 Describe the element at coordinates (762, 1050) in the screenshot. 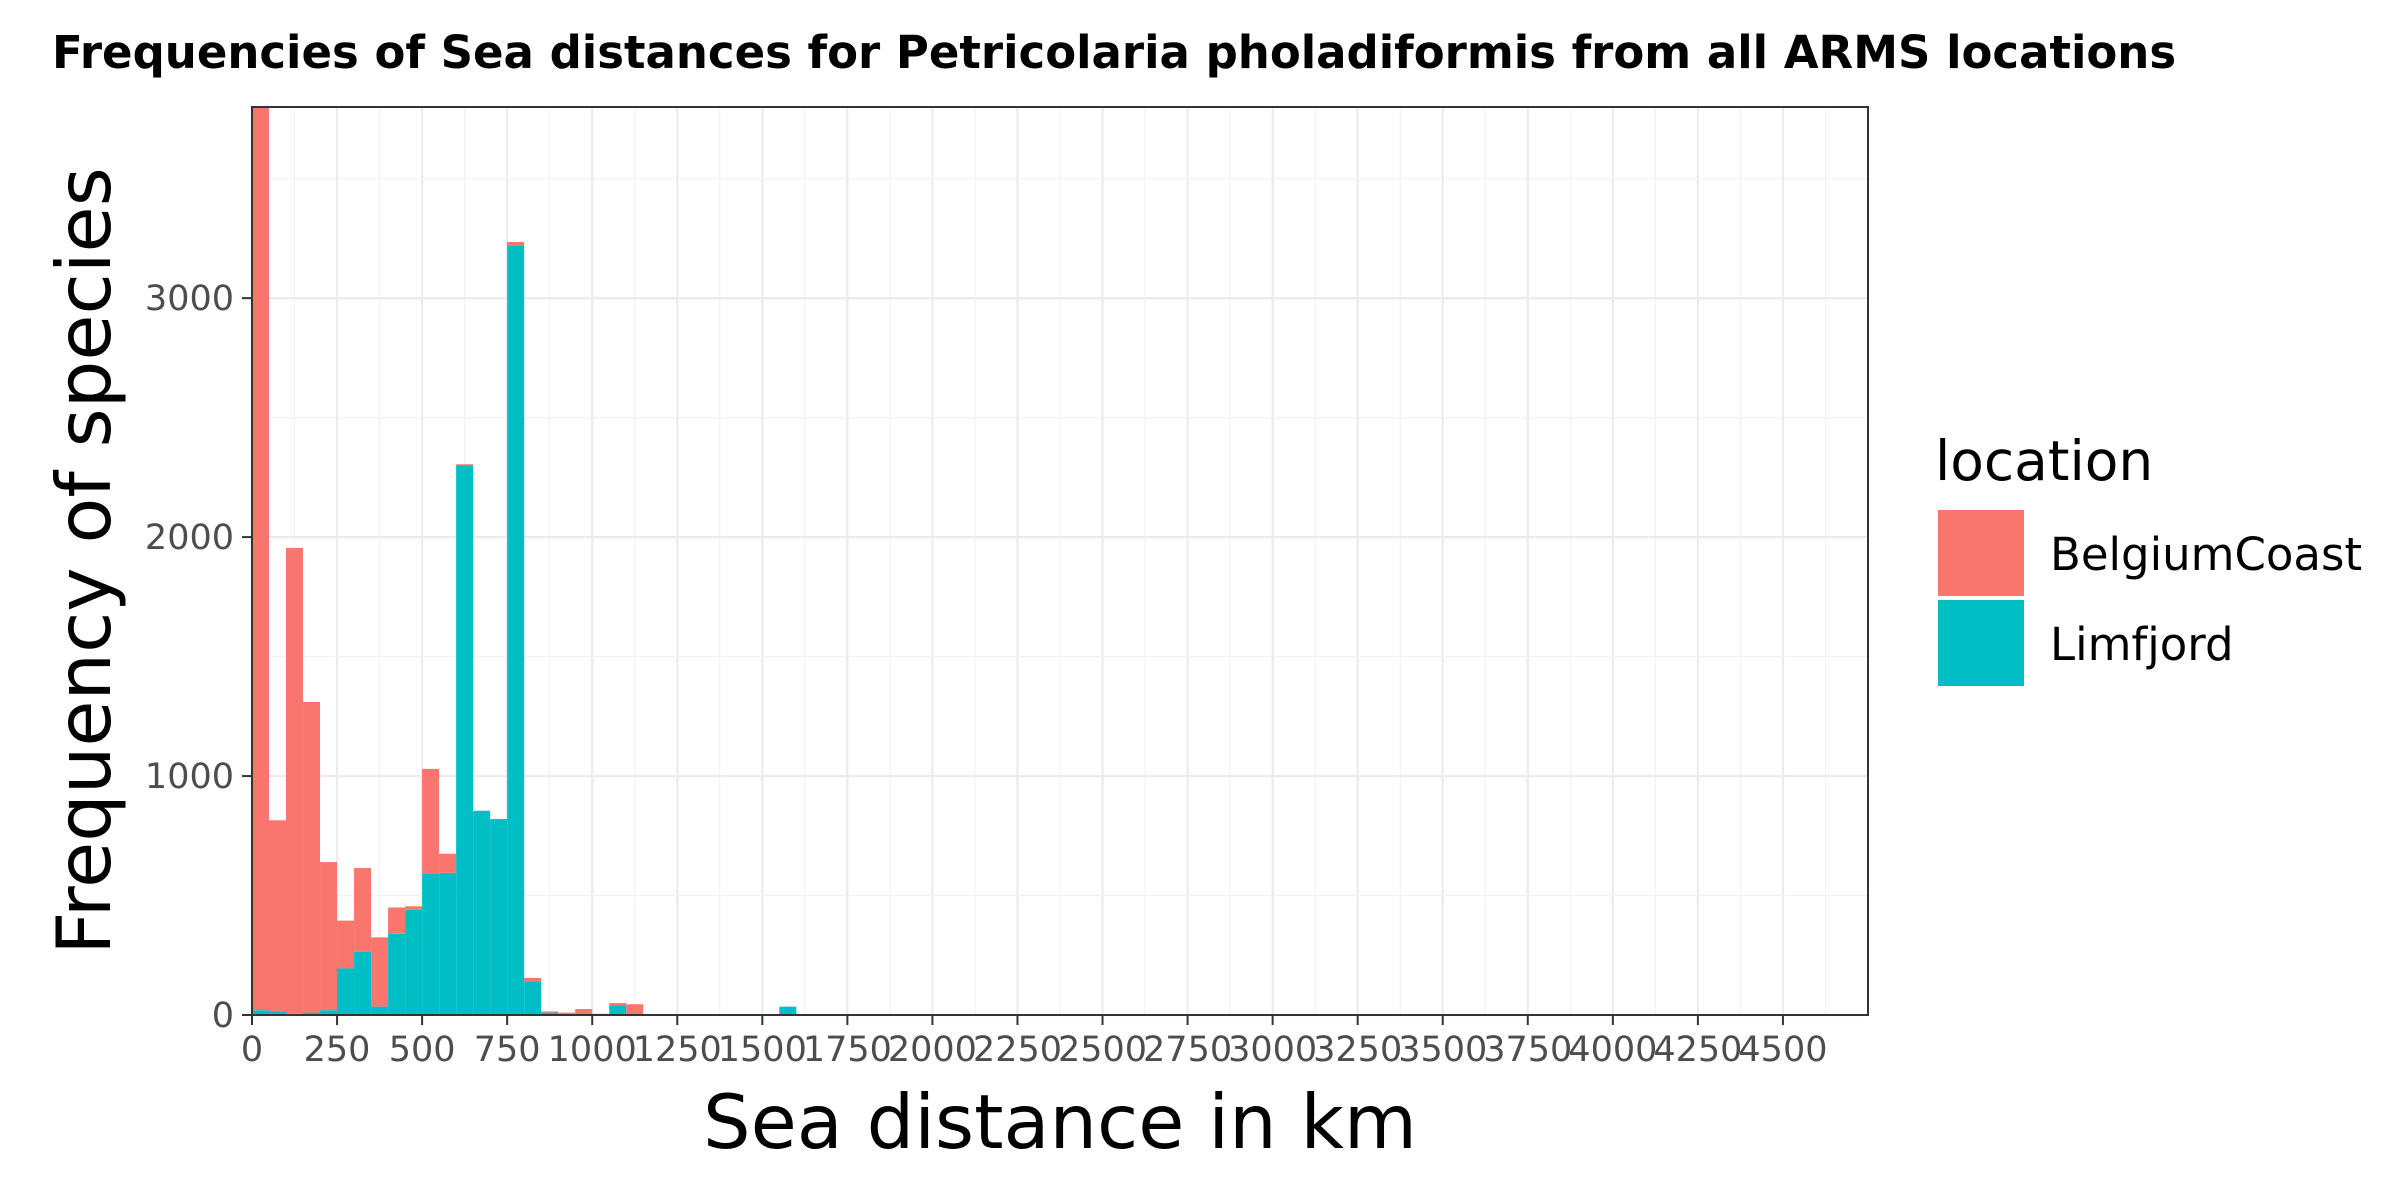

I see `x-tick-label: 1500` at that location.